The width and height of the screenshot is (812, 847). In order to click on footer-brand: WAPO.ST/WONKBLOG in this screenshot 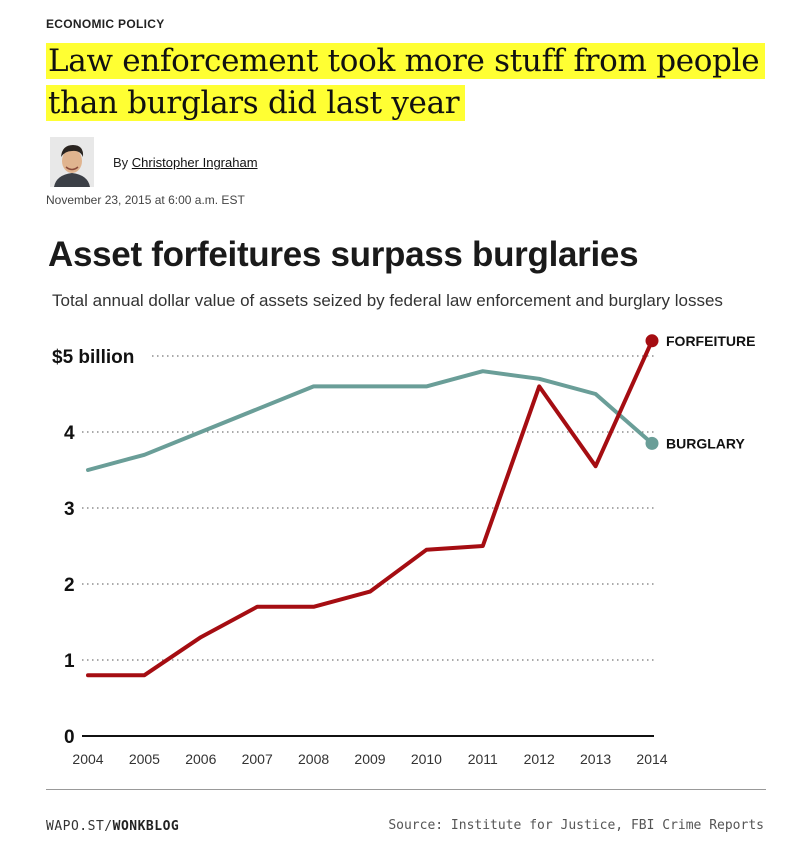, I will do `click(112, 826)`.